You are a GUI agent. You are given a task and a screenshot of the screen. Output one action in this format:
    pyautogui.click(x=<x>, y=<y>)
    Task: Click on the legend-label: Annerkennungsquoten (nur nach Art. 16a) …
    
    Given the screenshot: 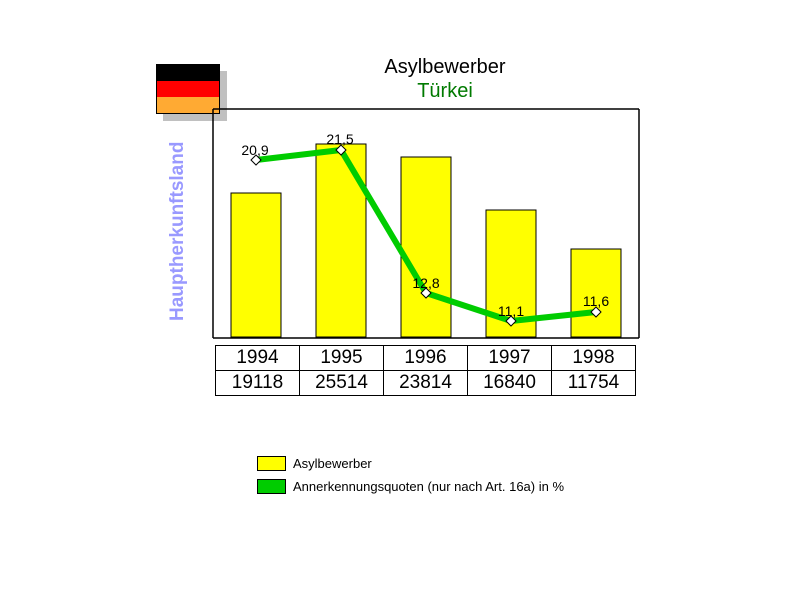 What is the action you would take?
    pyautogui.click(x=429, y=486)
    